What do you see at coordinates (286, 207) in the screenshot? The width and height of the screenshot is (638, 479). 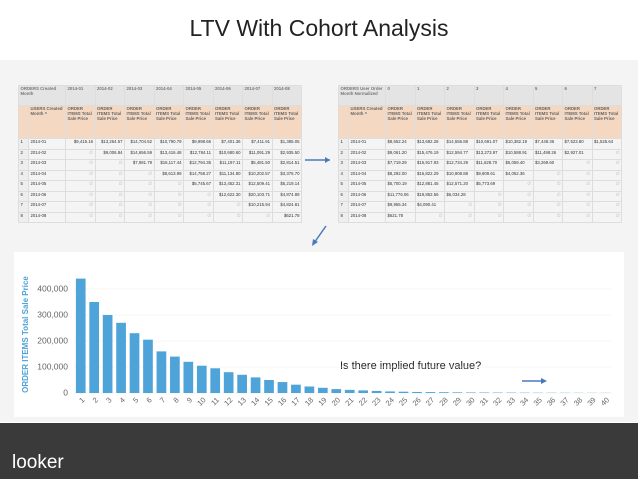 I see `cell: $4,824.81` at bounding box center [286, 207].